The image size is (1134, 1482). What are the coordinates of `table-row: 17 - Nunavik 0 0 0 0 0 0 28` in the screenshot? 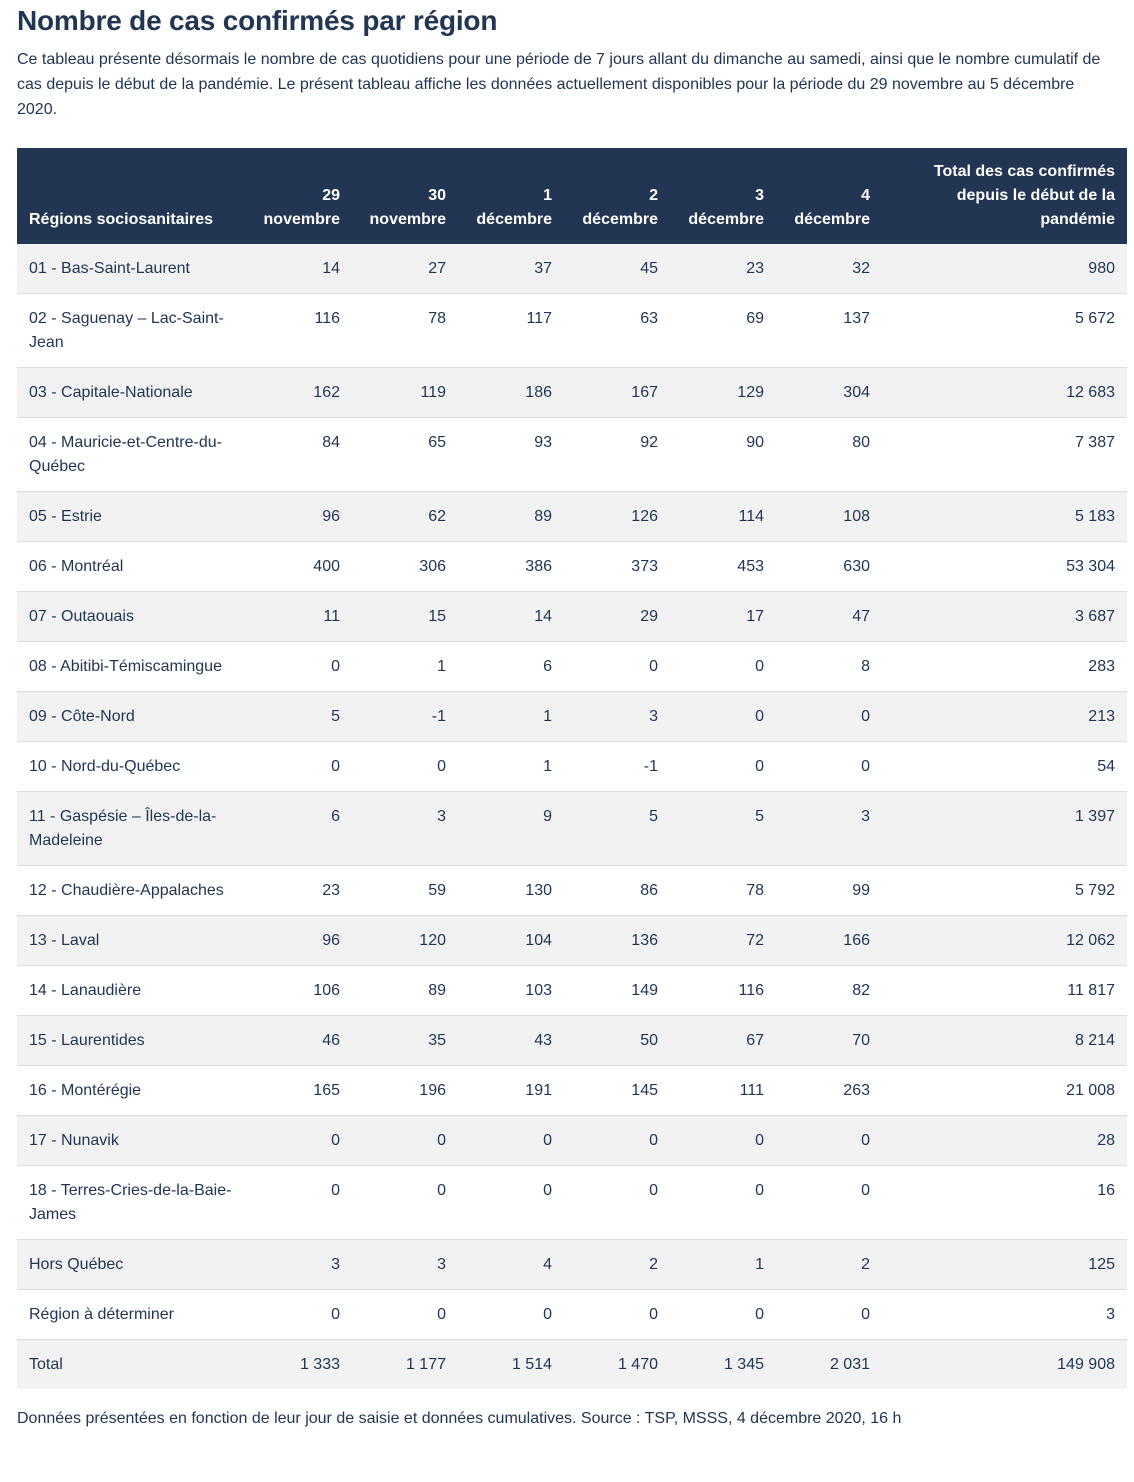 It's located at (572, 1140).